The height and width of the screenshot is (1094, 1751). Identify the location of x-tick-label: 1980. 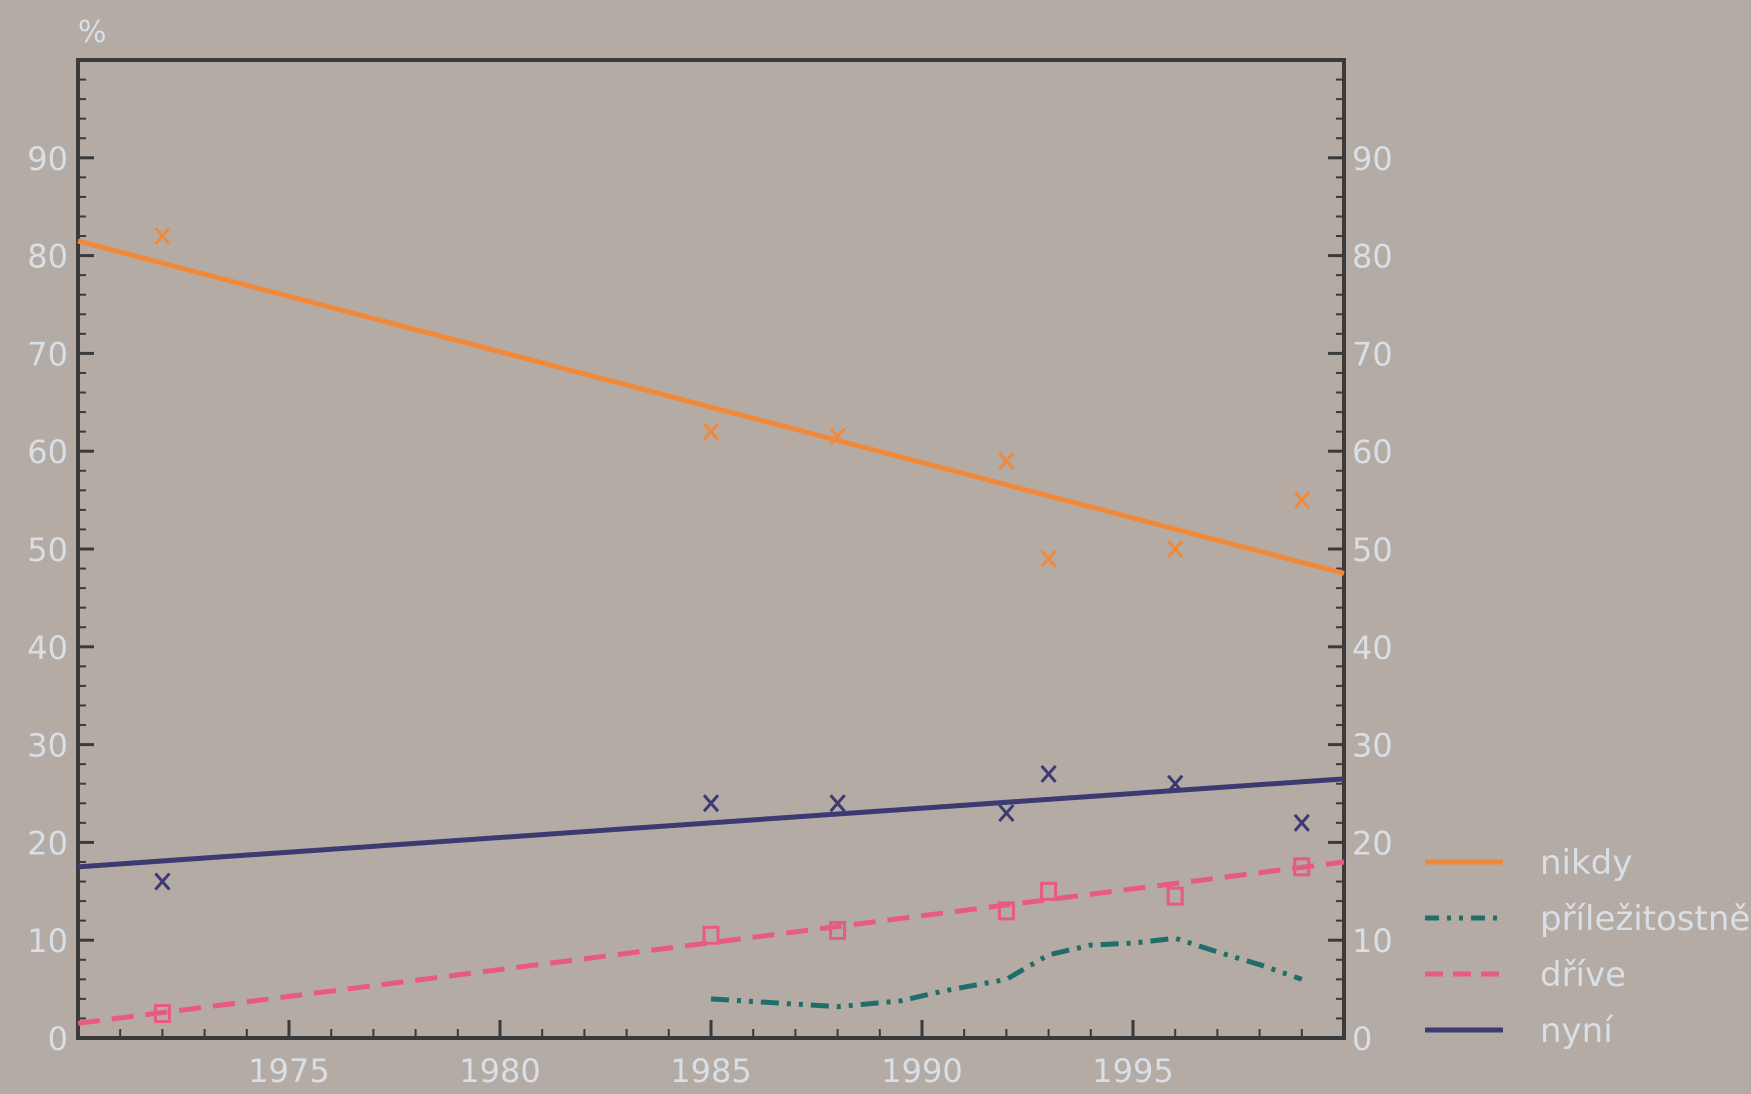
(499, 1071).